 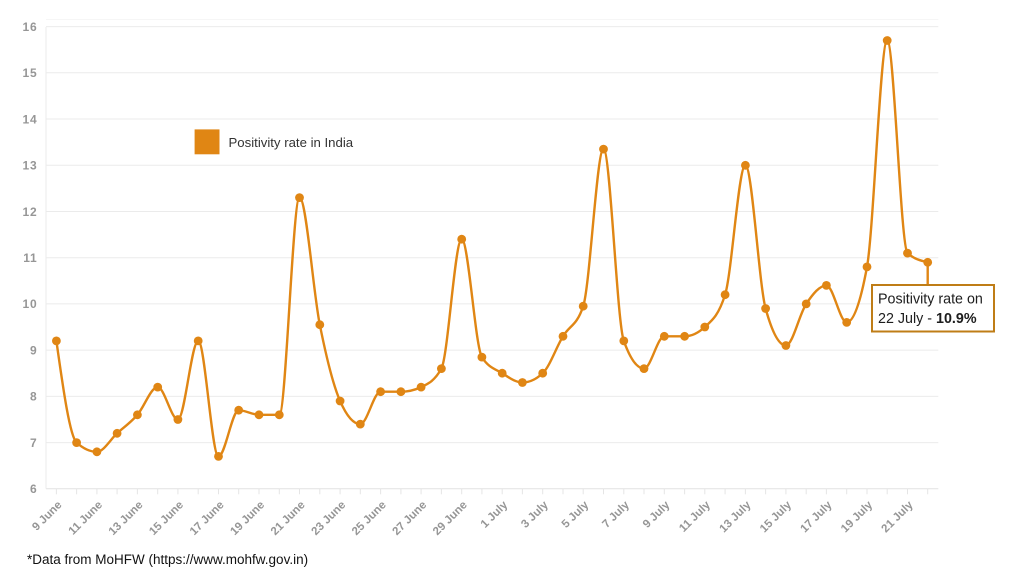 I want to click on svg-text: 12, so click(x=30, y=212).